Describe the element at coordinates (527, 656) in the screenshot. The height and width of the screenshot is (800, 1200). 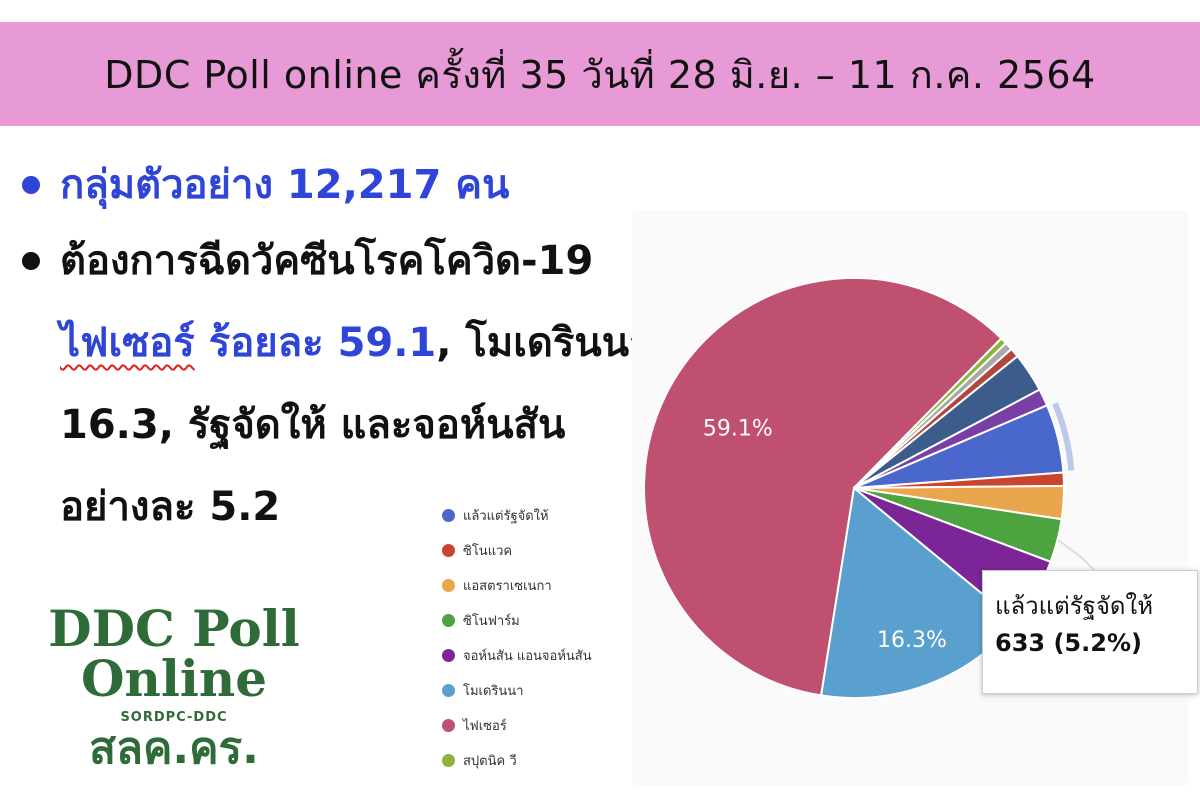
I see `legend-label: จอห์นสัน แอนจอห์นสัน` at that location.